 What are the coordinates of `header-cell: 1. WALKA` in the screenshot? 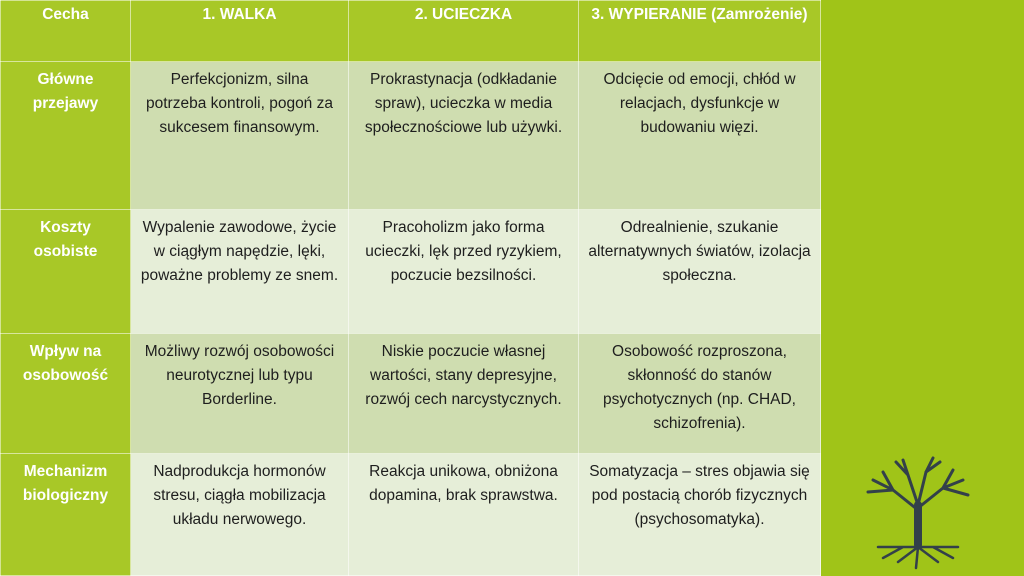 It's located at (239, 31).